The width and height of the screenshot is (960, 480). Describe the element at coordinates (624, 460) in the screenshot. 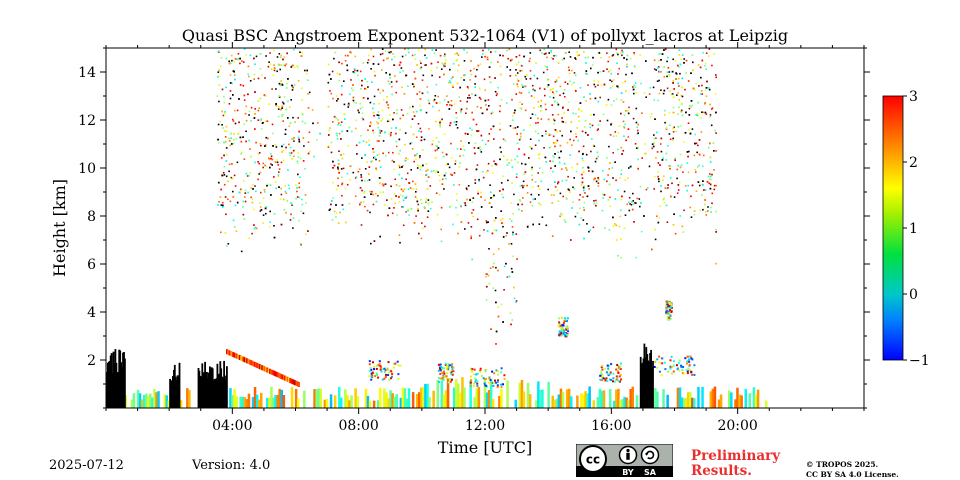

I see `cc-by-sa-license-badge: cc BY SA` at that location.